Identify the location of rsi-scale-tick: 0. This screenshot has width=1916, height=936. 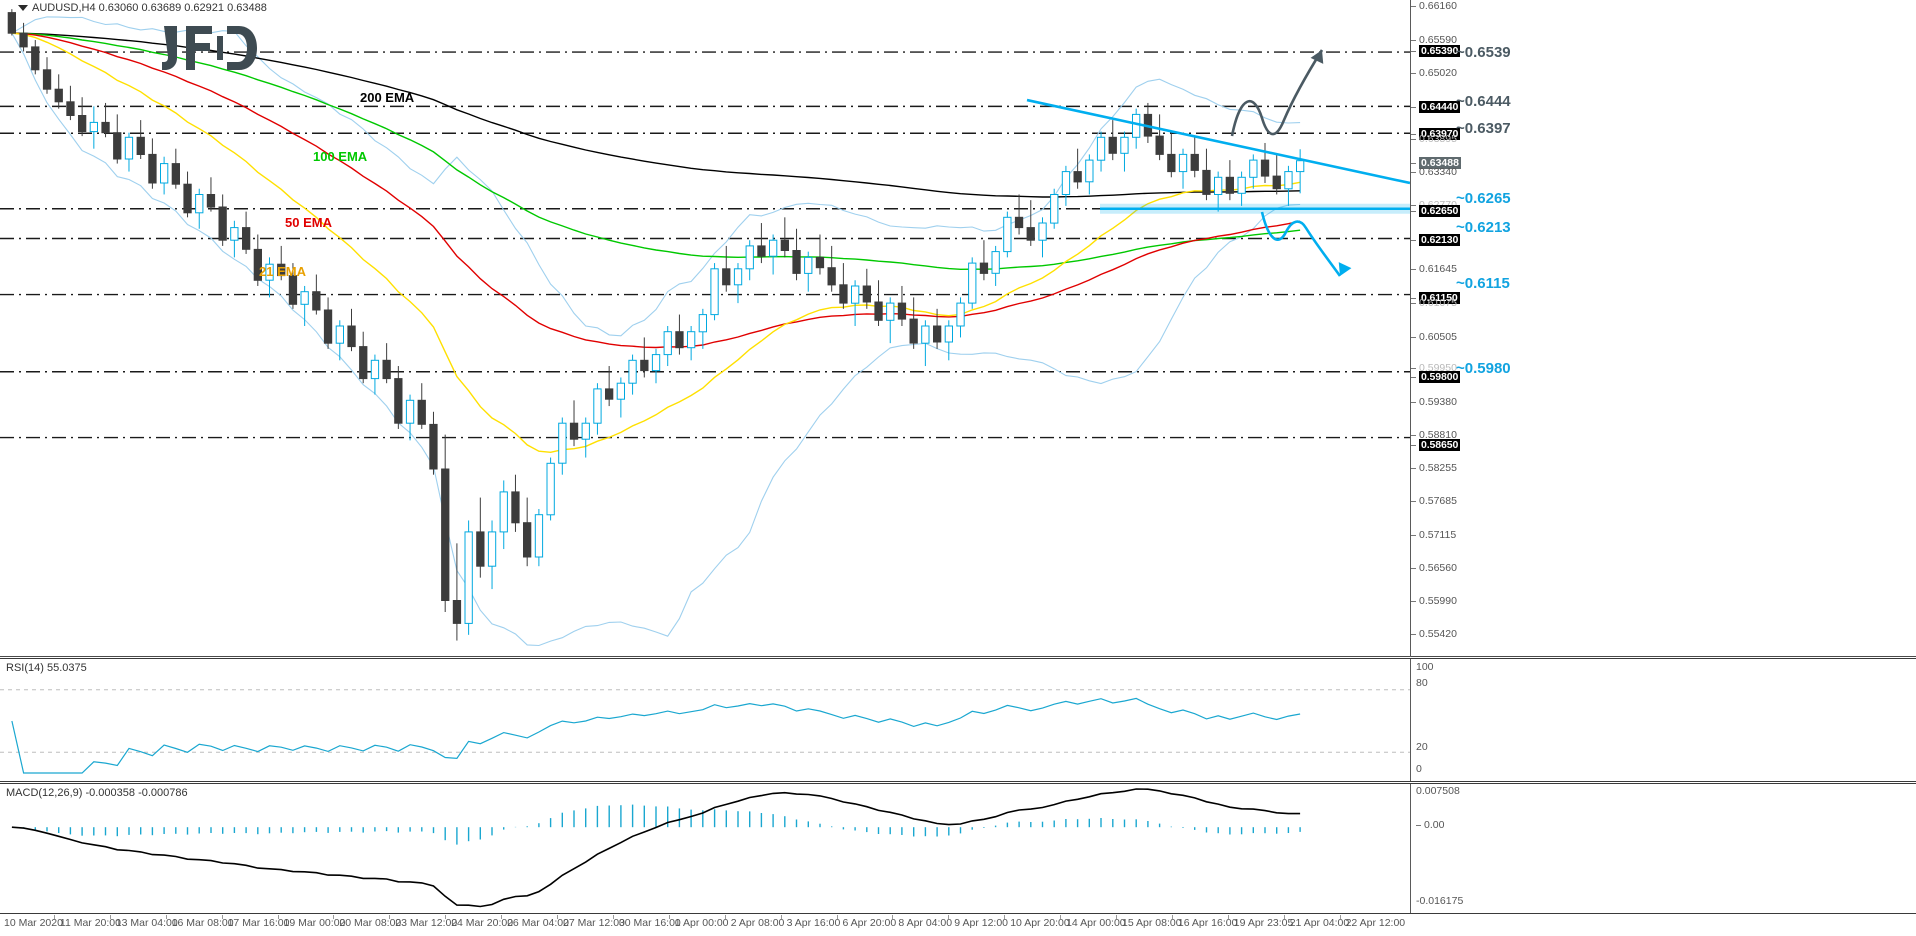
(1419, 769).